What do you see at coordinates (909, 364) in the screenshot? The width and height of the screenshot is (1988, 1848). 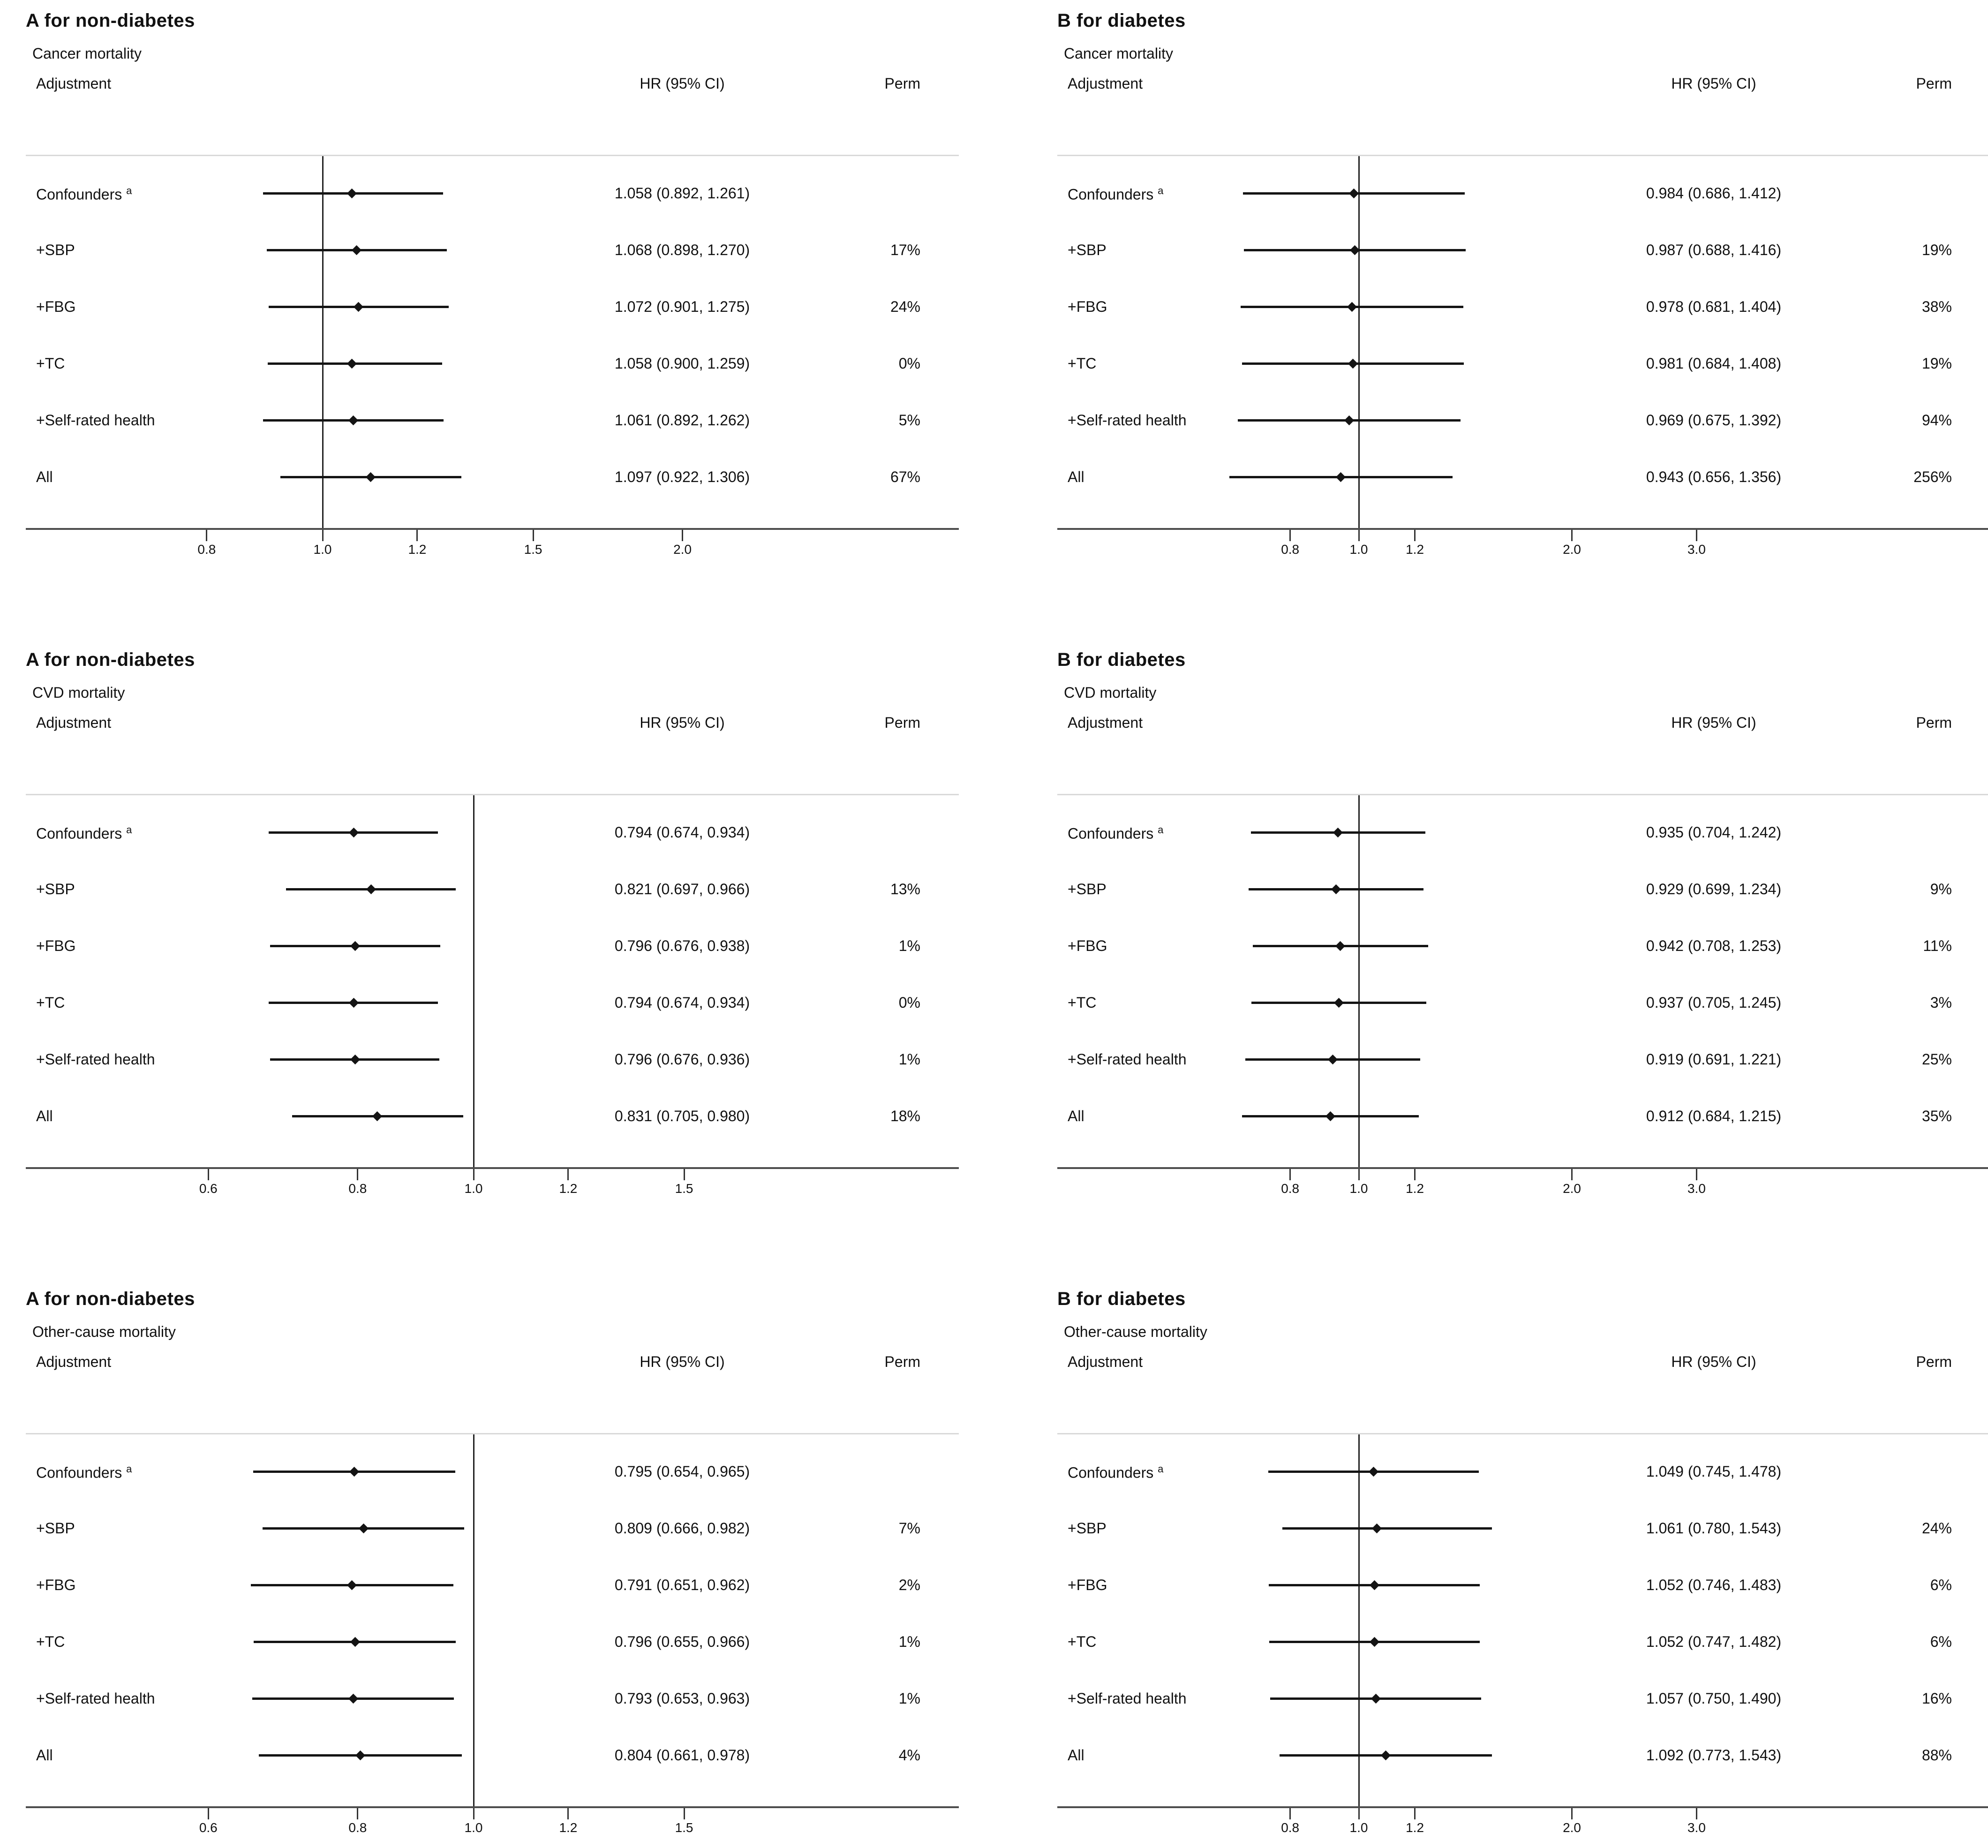 I see `perm-value: 0%` at bounding box center [909, 364].